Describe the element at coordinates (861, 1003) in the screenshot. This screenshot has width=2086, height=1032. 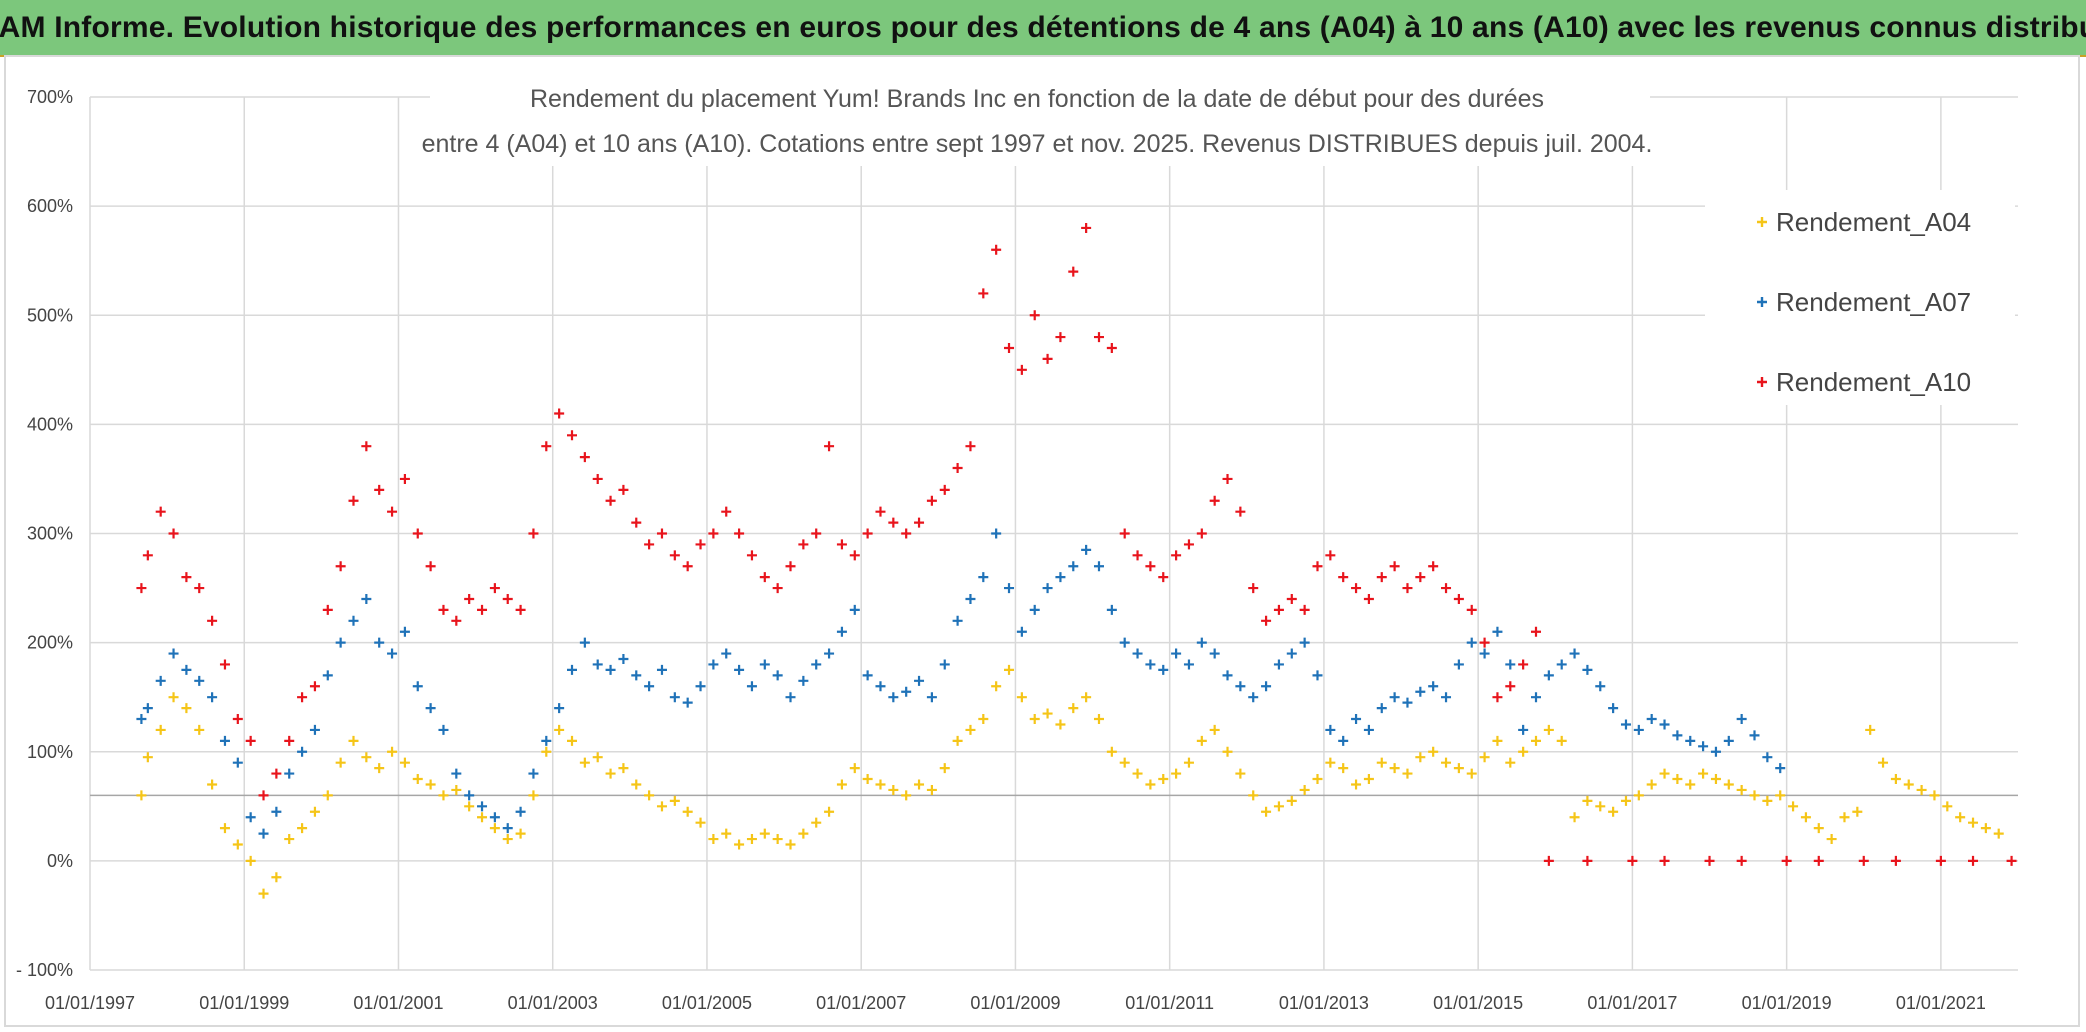
I see `x-tick-label: 01/01/2007` at that location.